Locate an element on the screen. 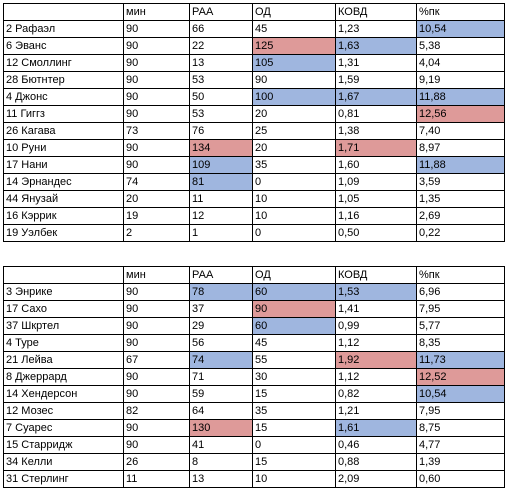  minutes-cell: 20 is located at coordinates (156, 199).